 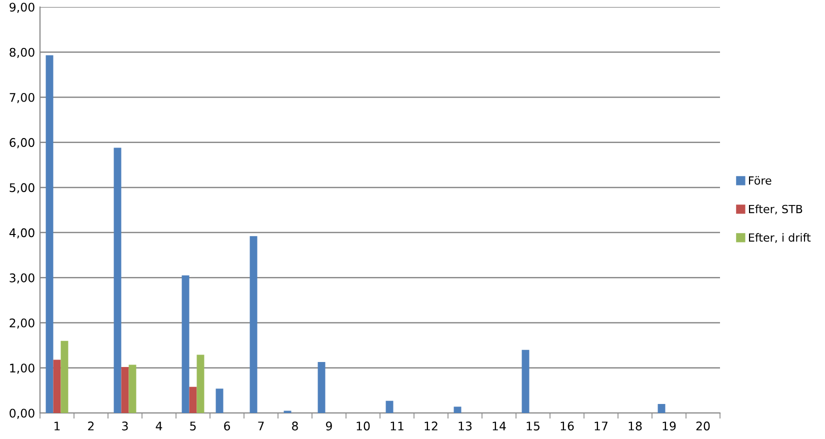 I want to click on x-tick-label: 9, so click(x=329, y=426).